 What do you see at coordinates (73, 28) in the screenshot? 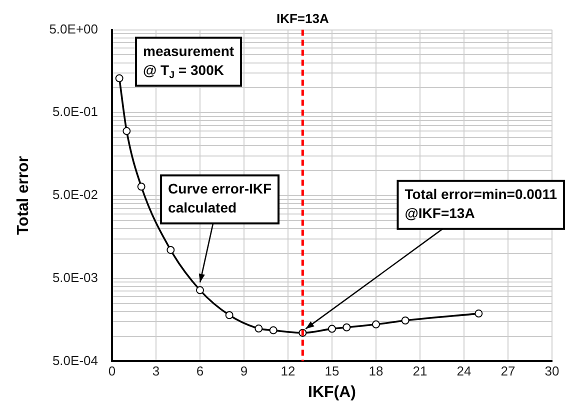
I see `y-tick-label: 5.0E+00` at bounding box center [73, 28].